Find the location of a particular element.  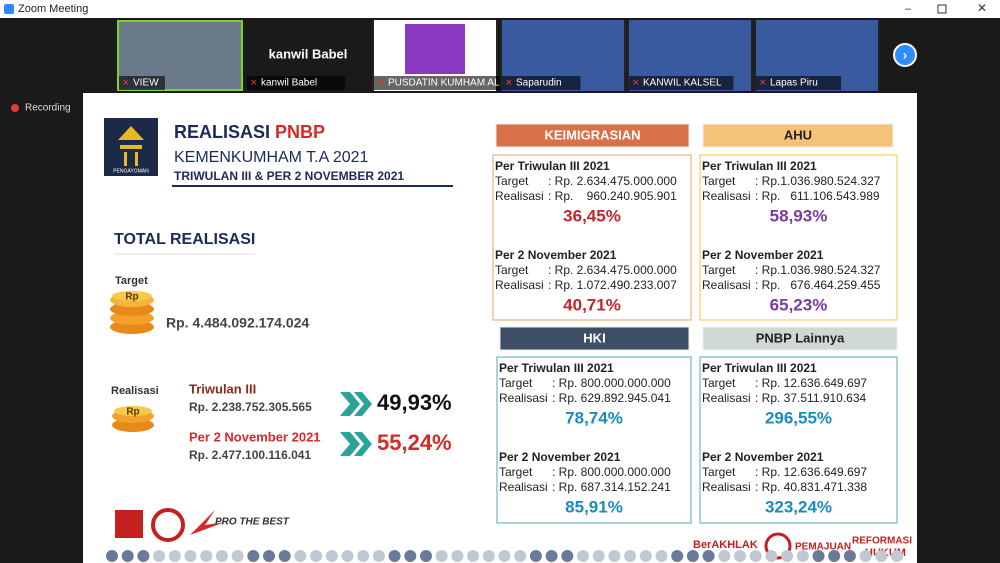

realisasi-value: : Rp. 37.511.910.634 is located at coordinates (811, 398).